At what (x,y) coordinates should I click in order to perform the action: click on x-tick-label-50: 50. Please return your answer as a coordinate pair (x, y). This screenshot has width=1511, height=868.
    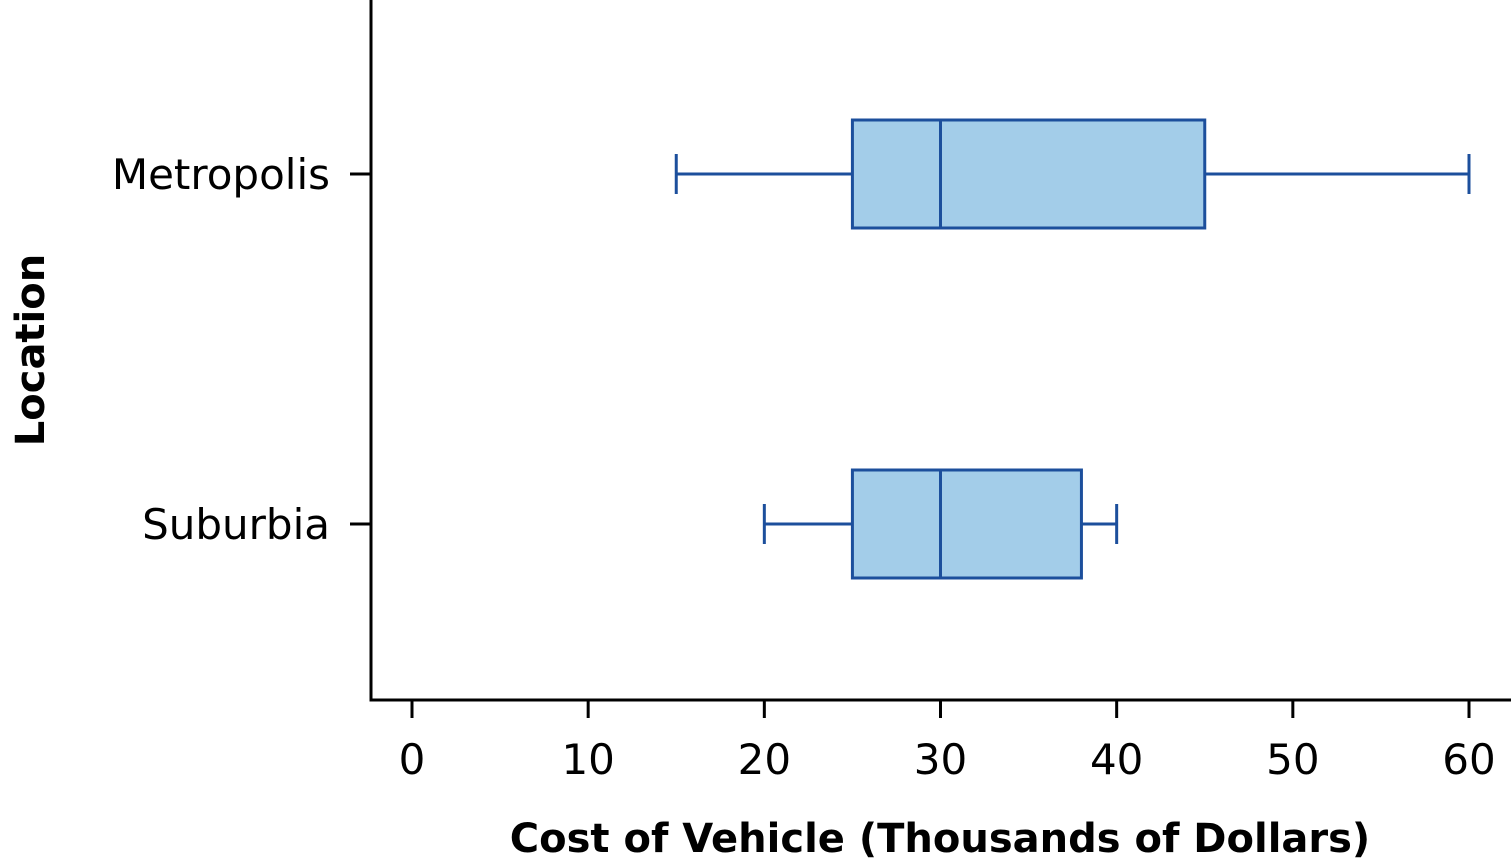
    Looking at the image, I should click on (1292, 759).